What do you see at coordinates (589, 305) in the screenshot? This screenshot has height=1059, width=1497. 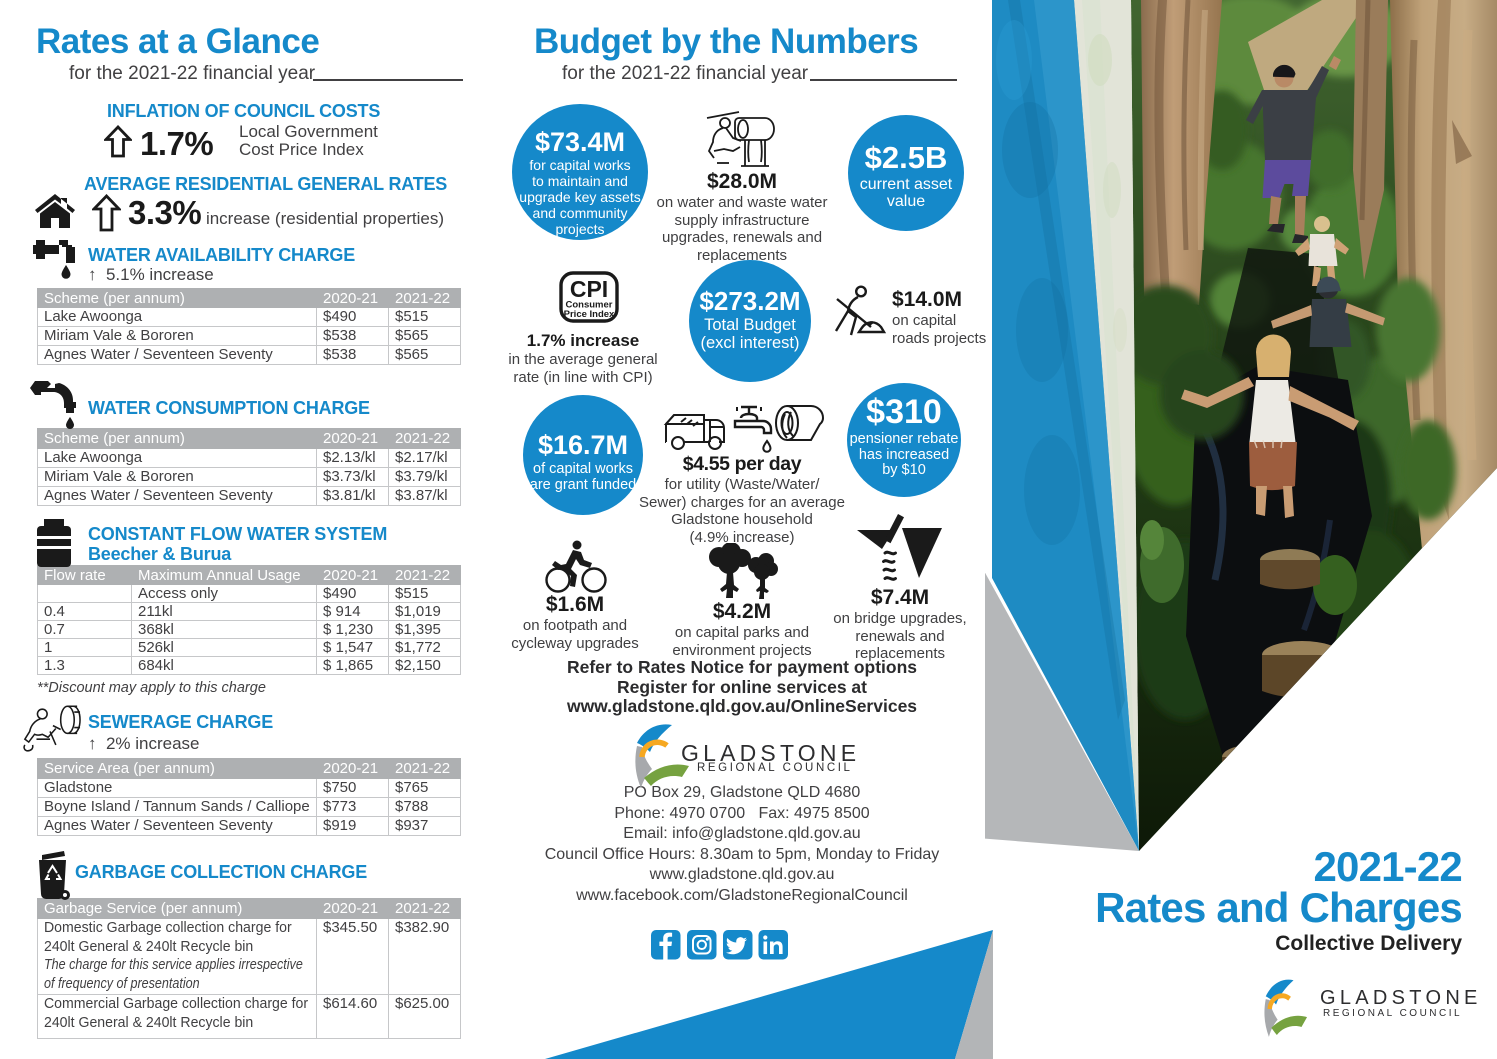 I see `svg-text: Consumer` at bounding box center [589, 305].